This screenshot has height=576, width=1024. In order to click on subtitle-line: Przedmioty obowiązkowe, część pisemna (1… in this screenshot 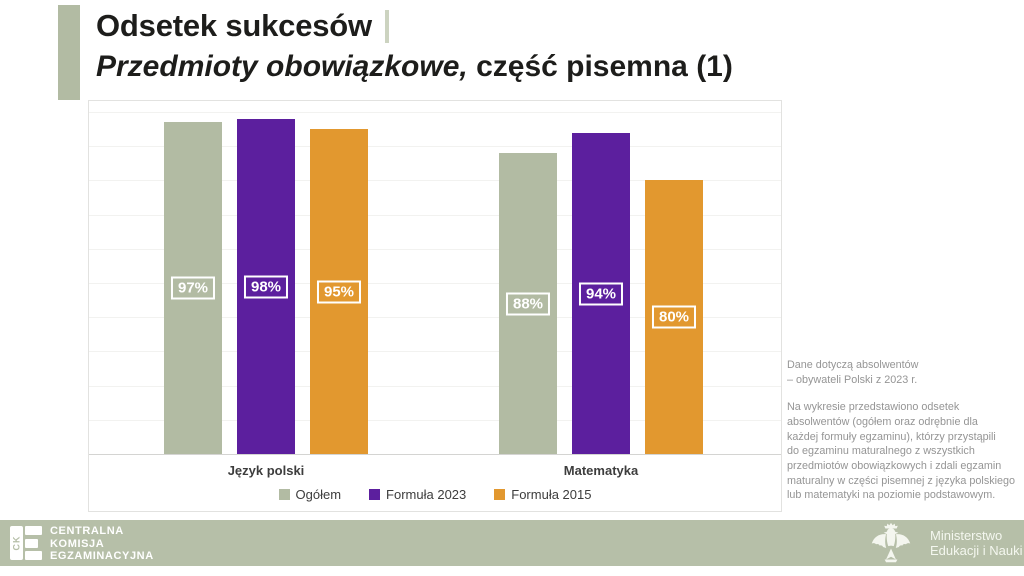, I will do `click(414, 72)`.